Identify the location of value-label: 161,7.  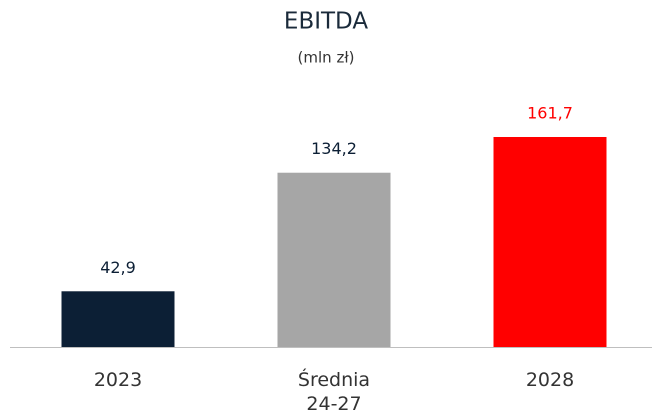
(550, 113).